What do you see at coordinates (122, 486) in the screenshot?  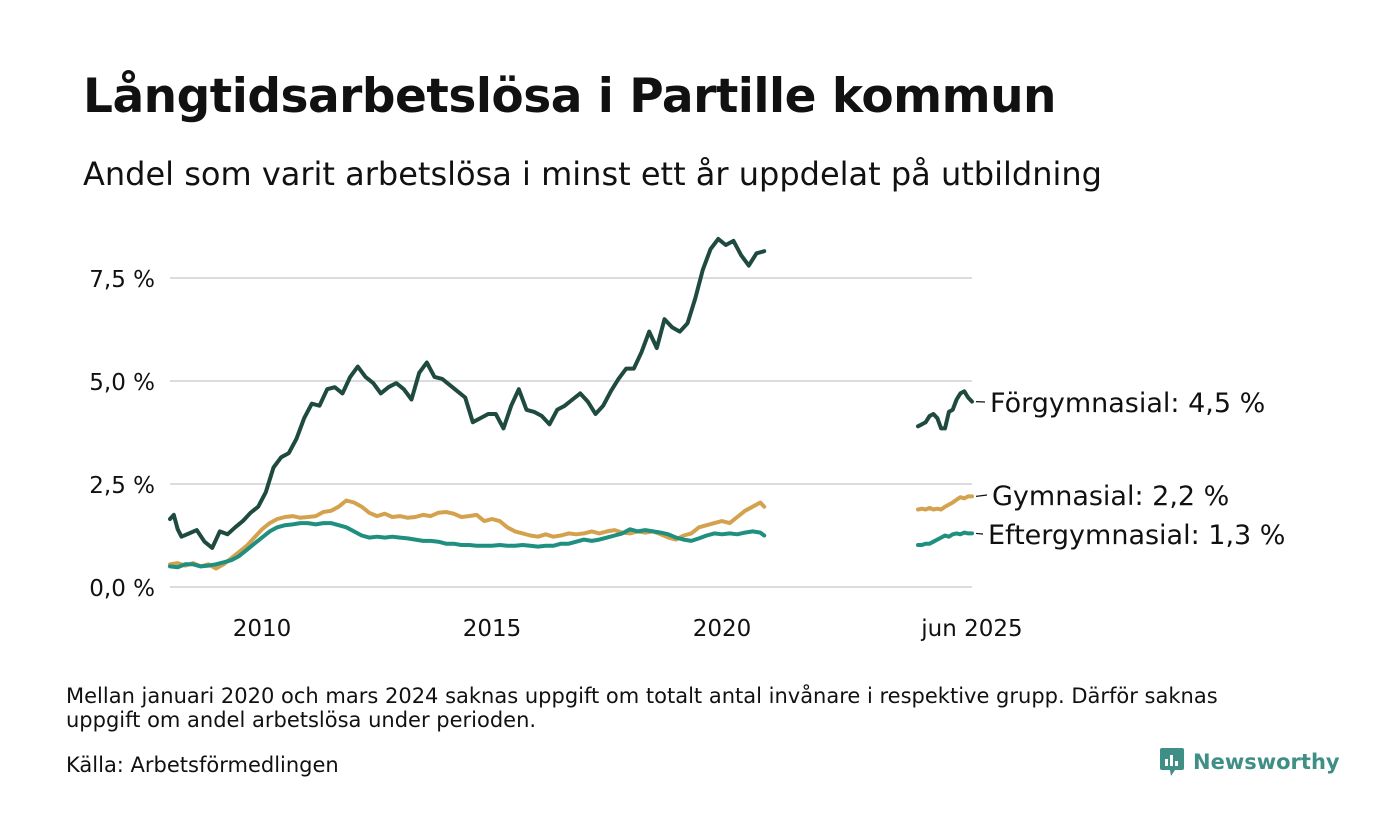 I see `y-tick-label: 2,5 %` at bounding box center [122, 486].